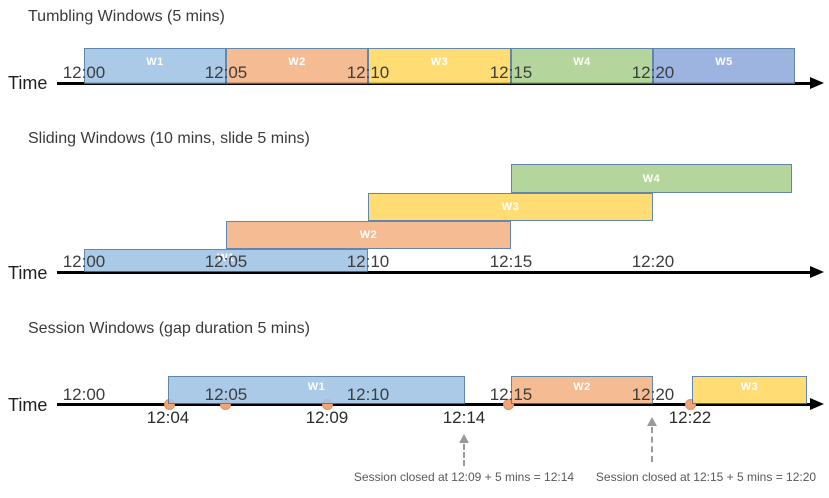 This screenshot has width=829, height=498. I want to click on session-timeline, so click(434, 404).